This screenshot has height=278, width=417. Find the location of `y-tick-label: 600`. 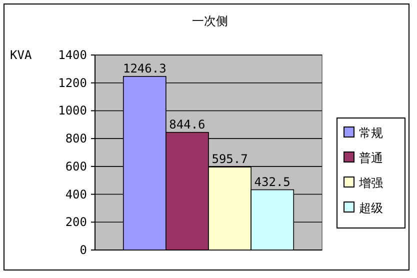

y-tick-label: 600 is located at coordinates (76, 166).